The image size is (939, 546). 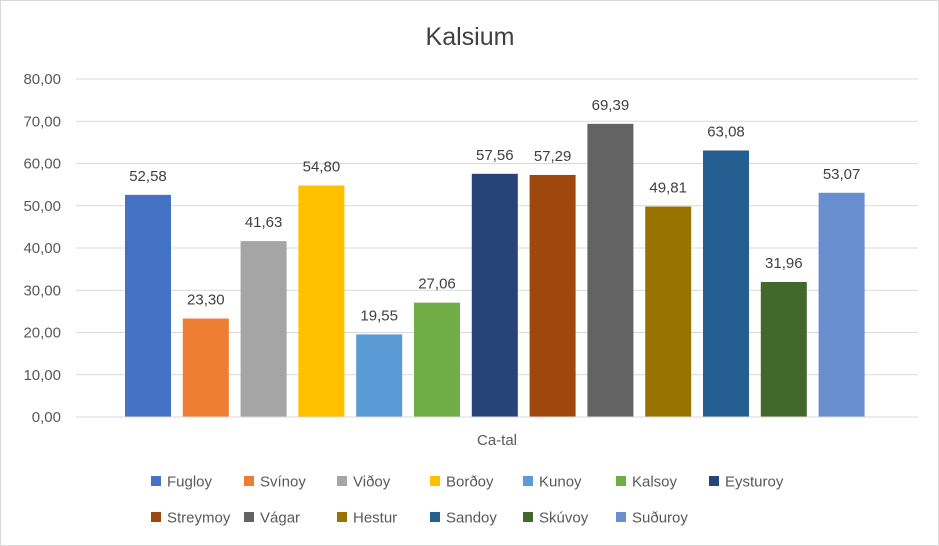 What do you see at coordinates (668, 188) in the screenshot?
I see `data-label: 49,81` at bounding box center [668, 188].